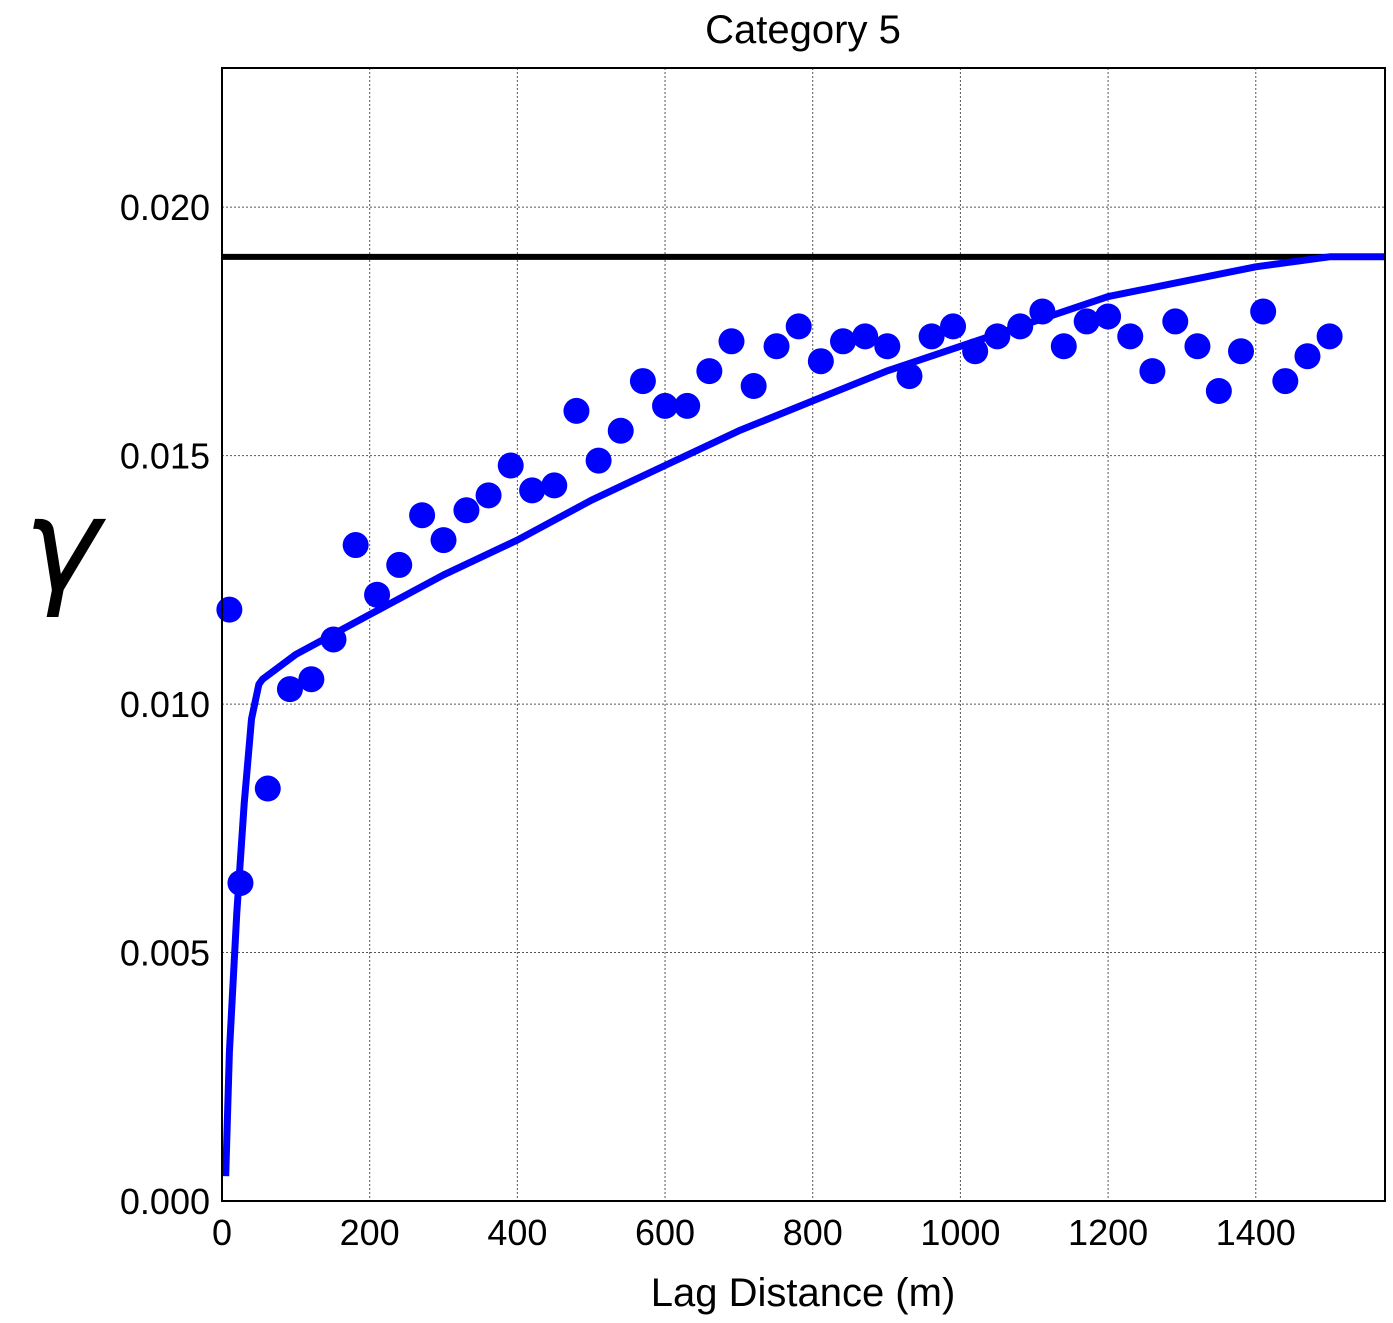 This screenshot has height=1323, width=1393. What do you see at coordinates (665, 1232) in the screenshot?
I see `x-tick-label: 600` at bounding box center [665, 1232].